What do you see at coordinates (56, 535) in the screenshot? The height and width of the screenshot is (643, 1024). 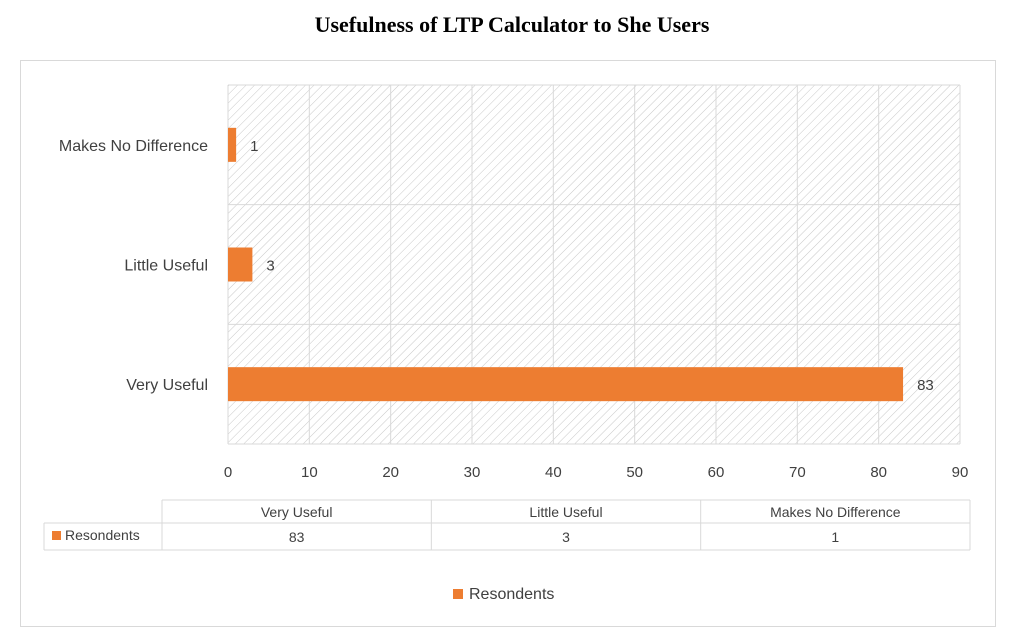 I see `table-legend-key` at bounding box center [56, 535].